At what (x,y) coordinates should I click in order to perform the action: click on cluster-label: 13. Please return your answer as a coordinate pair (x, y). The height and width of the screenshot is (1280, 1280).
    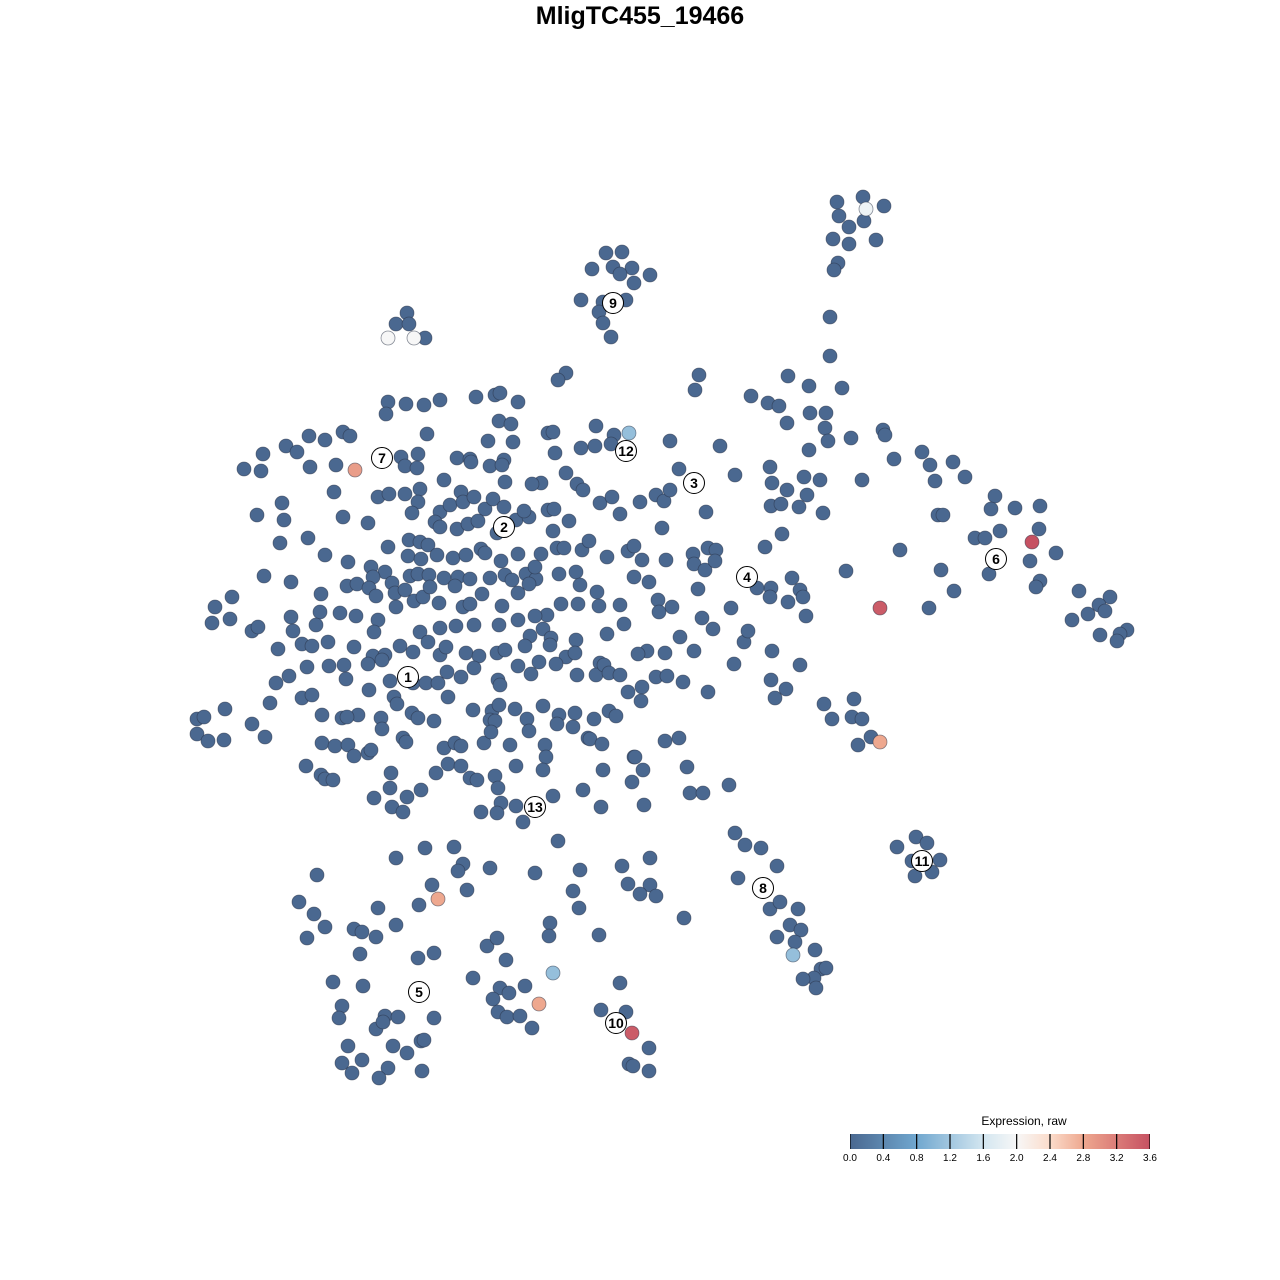
    Looking at the image, I should click on (535, 807).